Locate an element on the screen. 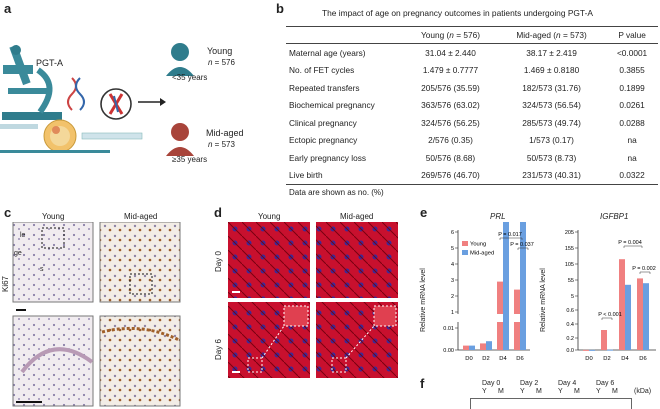 Image resolution: width=660 pixels, height=409 pixels. igfbp-pvalue: P = 0.004 is located at coordinates (630, 243).